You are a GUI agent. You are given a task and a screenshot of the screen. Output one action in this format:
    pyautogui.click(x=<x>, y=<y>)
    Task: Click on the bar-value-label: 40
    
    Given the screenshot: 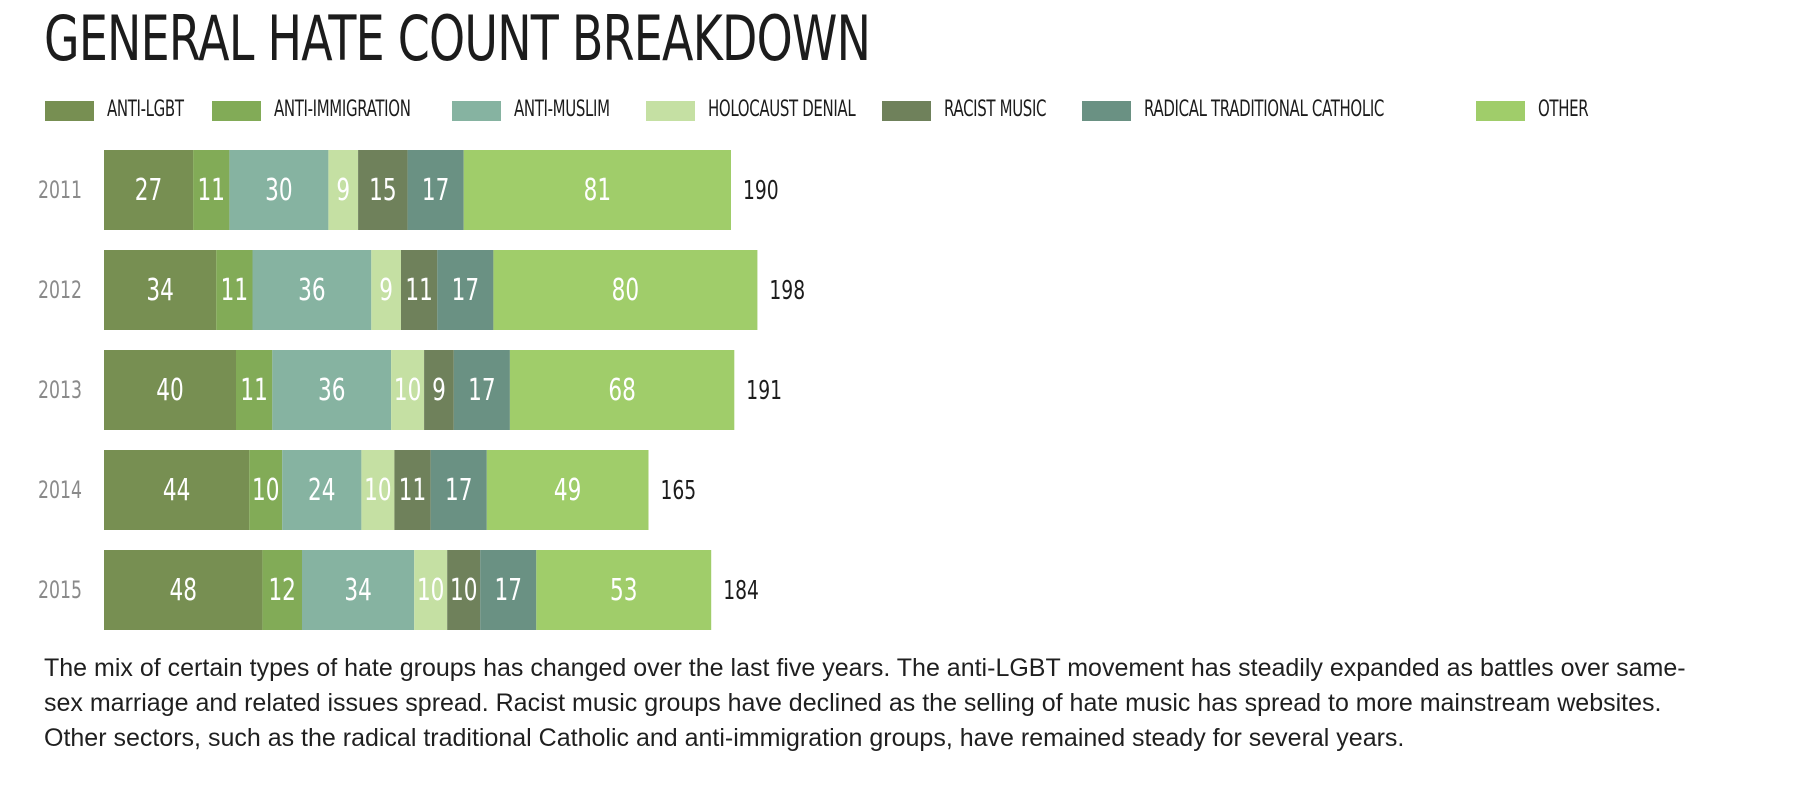 What is the action you would take?
    pyautogui.click(x=169, y=391)
    